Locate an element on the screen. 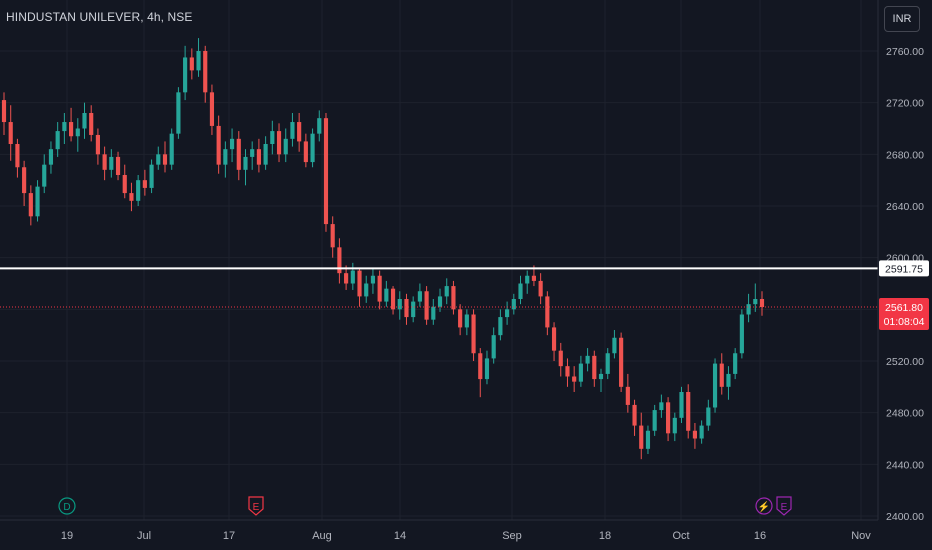 This screenshot has width=932, height=550. y-tick-label: 2720.00 is located at coordinates (905, 104).